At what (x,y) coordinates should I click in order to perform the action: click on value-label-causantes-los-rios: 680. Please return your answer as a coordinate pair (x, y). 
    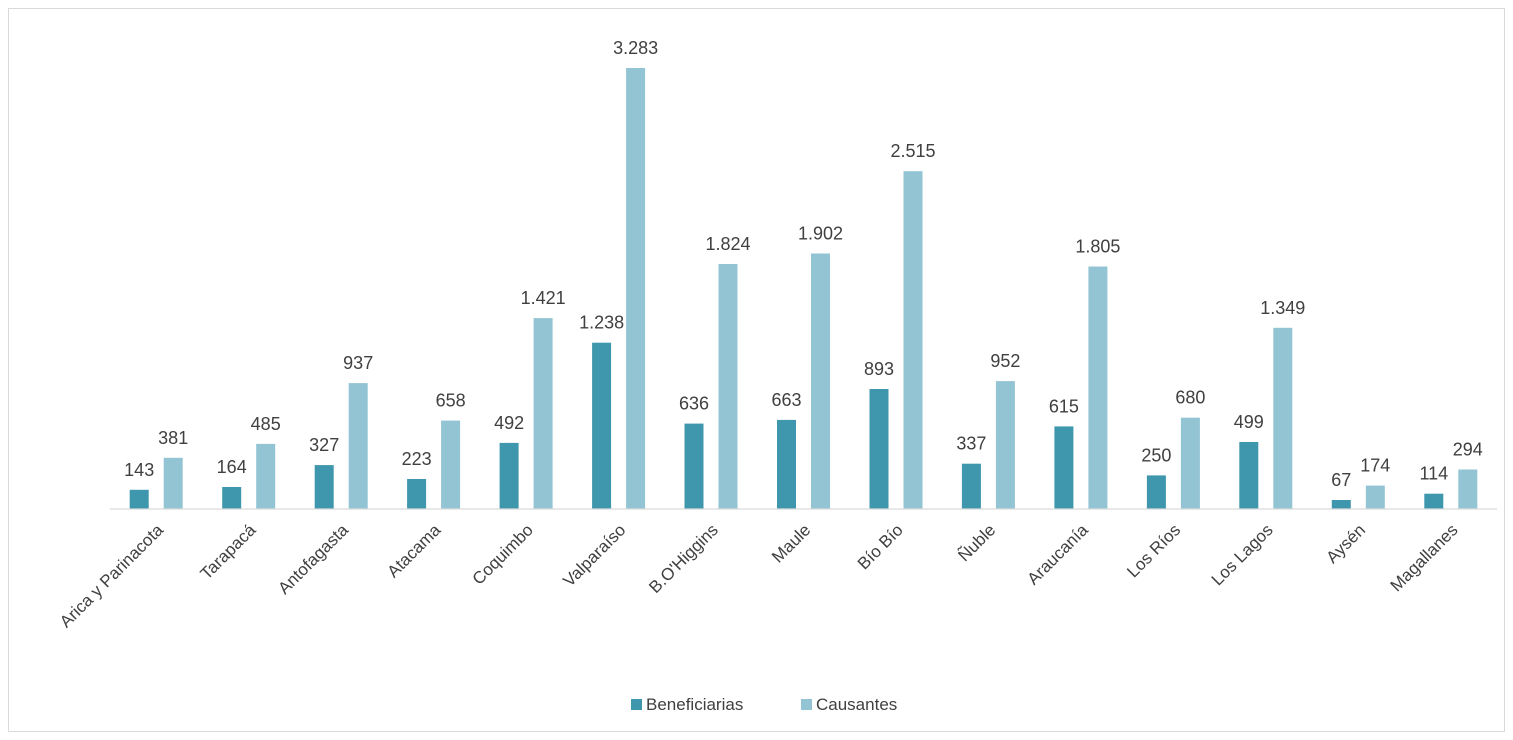
    Looking at the image, I should click on (1190, 398).